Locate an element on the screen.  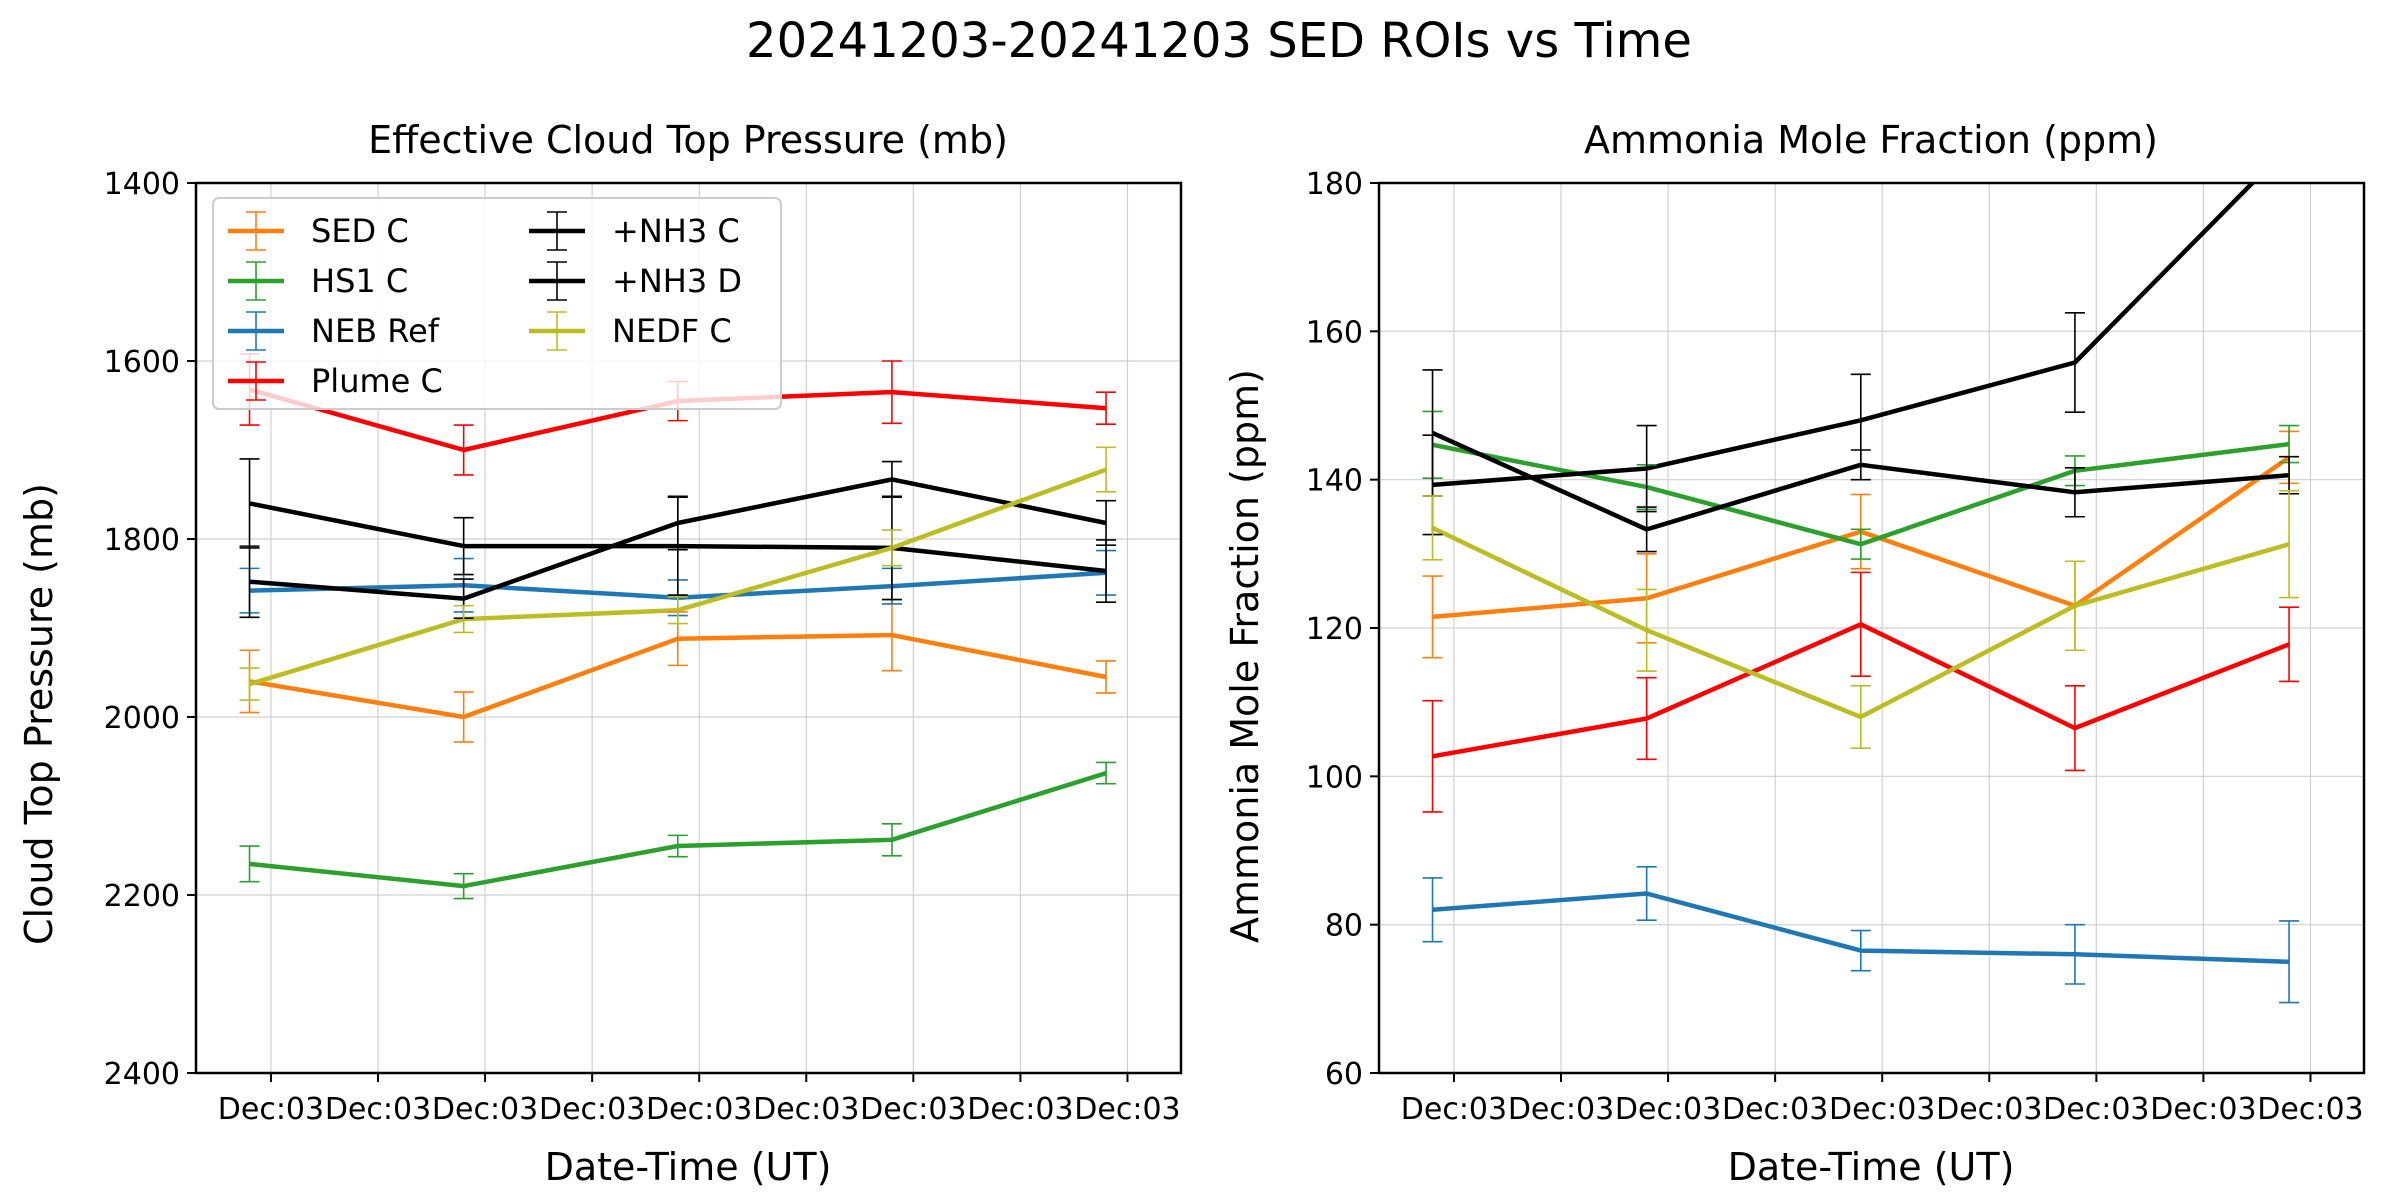
y-tick-label: 1800 is located at coordinates (142, 540).